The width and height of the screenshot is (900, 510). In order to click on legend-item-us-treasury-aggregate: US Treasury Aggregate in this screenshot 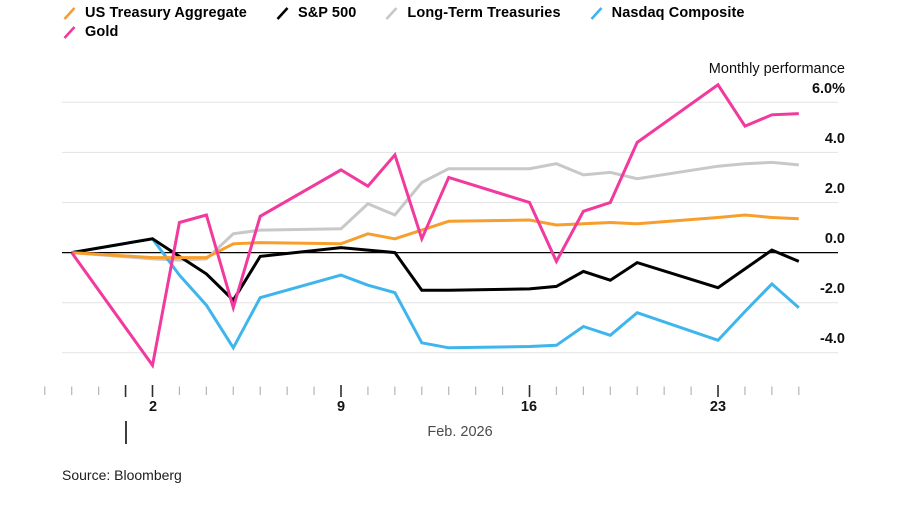, I will do `click(154, 13)`.